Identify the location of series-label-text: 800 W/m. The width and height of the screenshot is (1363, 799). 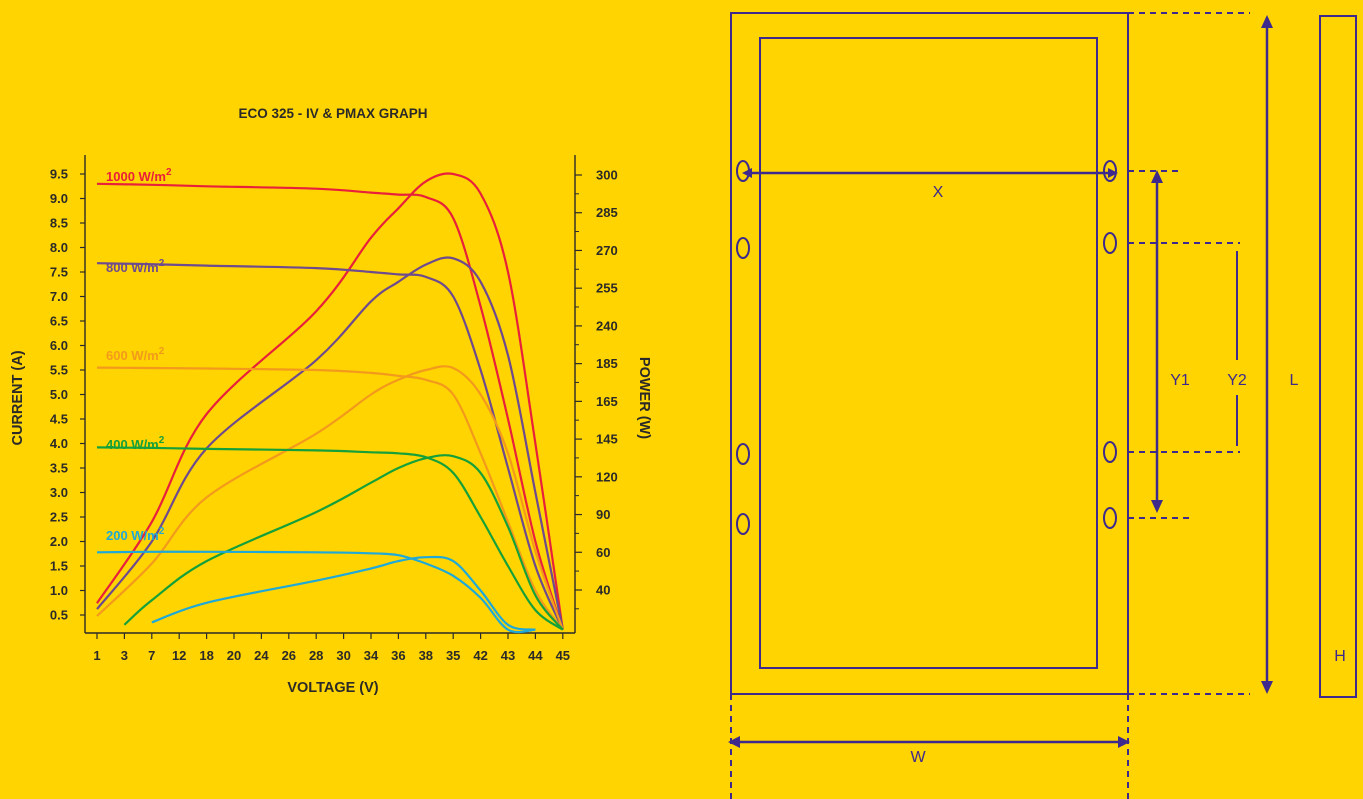
(132, 267).